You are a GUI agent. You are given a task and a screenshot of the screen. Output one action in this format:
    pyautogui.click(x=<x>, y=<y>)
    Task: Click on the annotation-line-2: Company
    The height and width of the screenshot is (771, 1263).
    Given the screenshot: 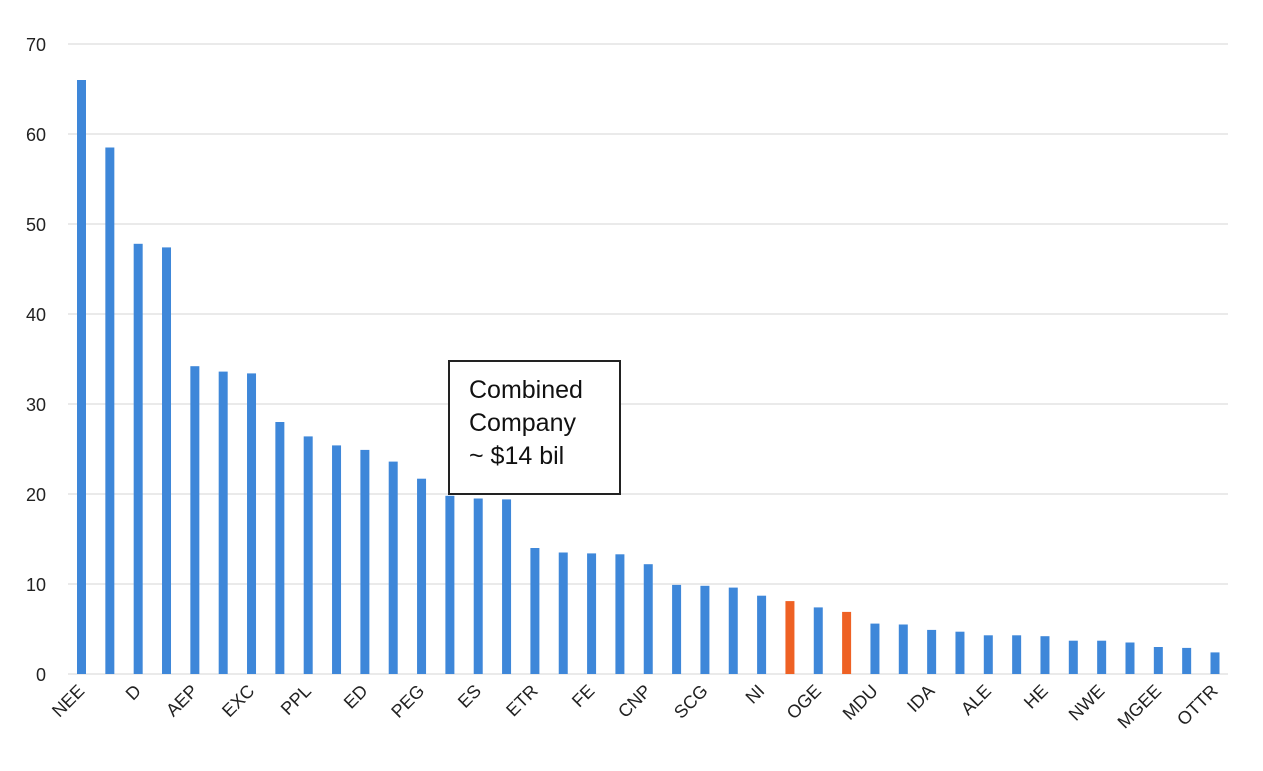 What is the action you would take?
    pyautogui.click(x=522, y=423)
    